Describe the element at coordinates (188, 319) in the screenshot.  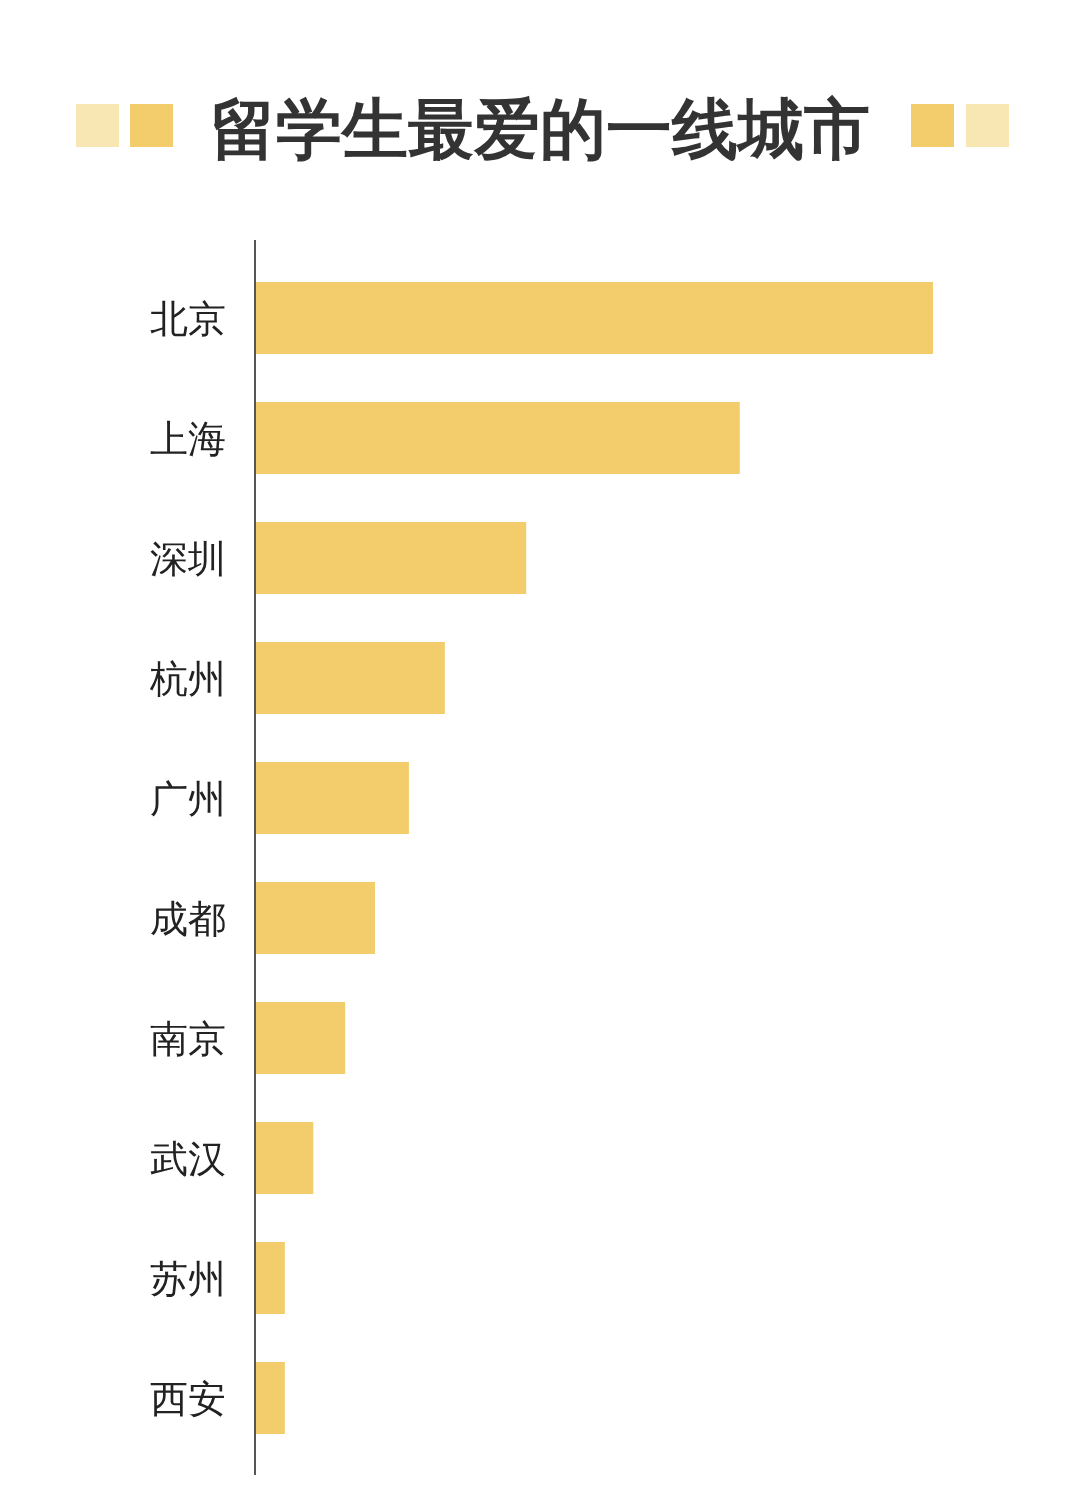
I see `y-tick-label: 北京` at that location.